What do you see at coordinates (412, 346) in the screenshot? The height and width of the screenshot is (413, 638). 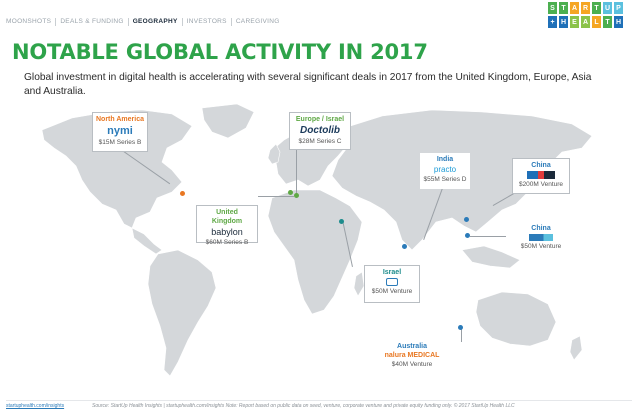 I see `region-label: Australia` at bounding box center [412, 346].